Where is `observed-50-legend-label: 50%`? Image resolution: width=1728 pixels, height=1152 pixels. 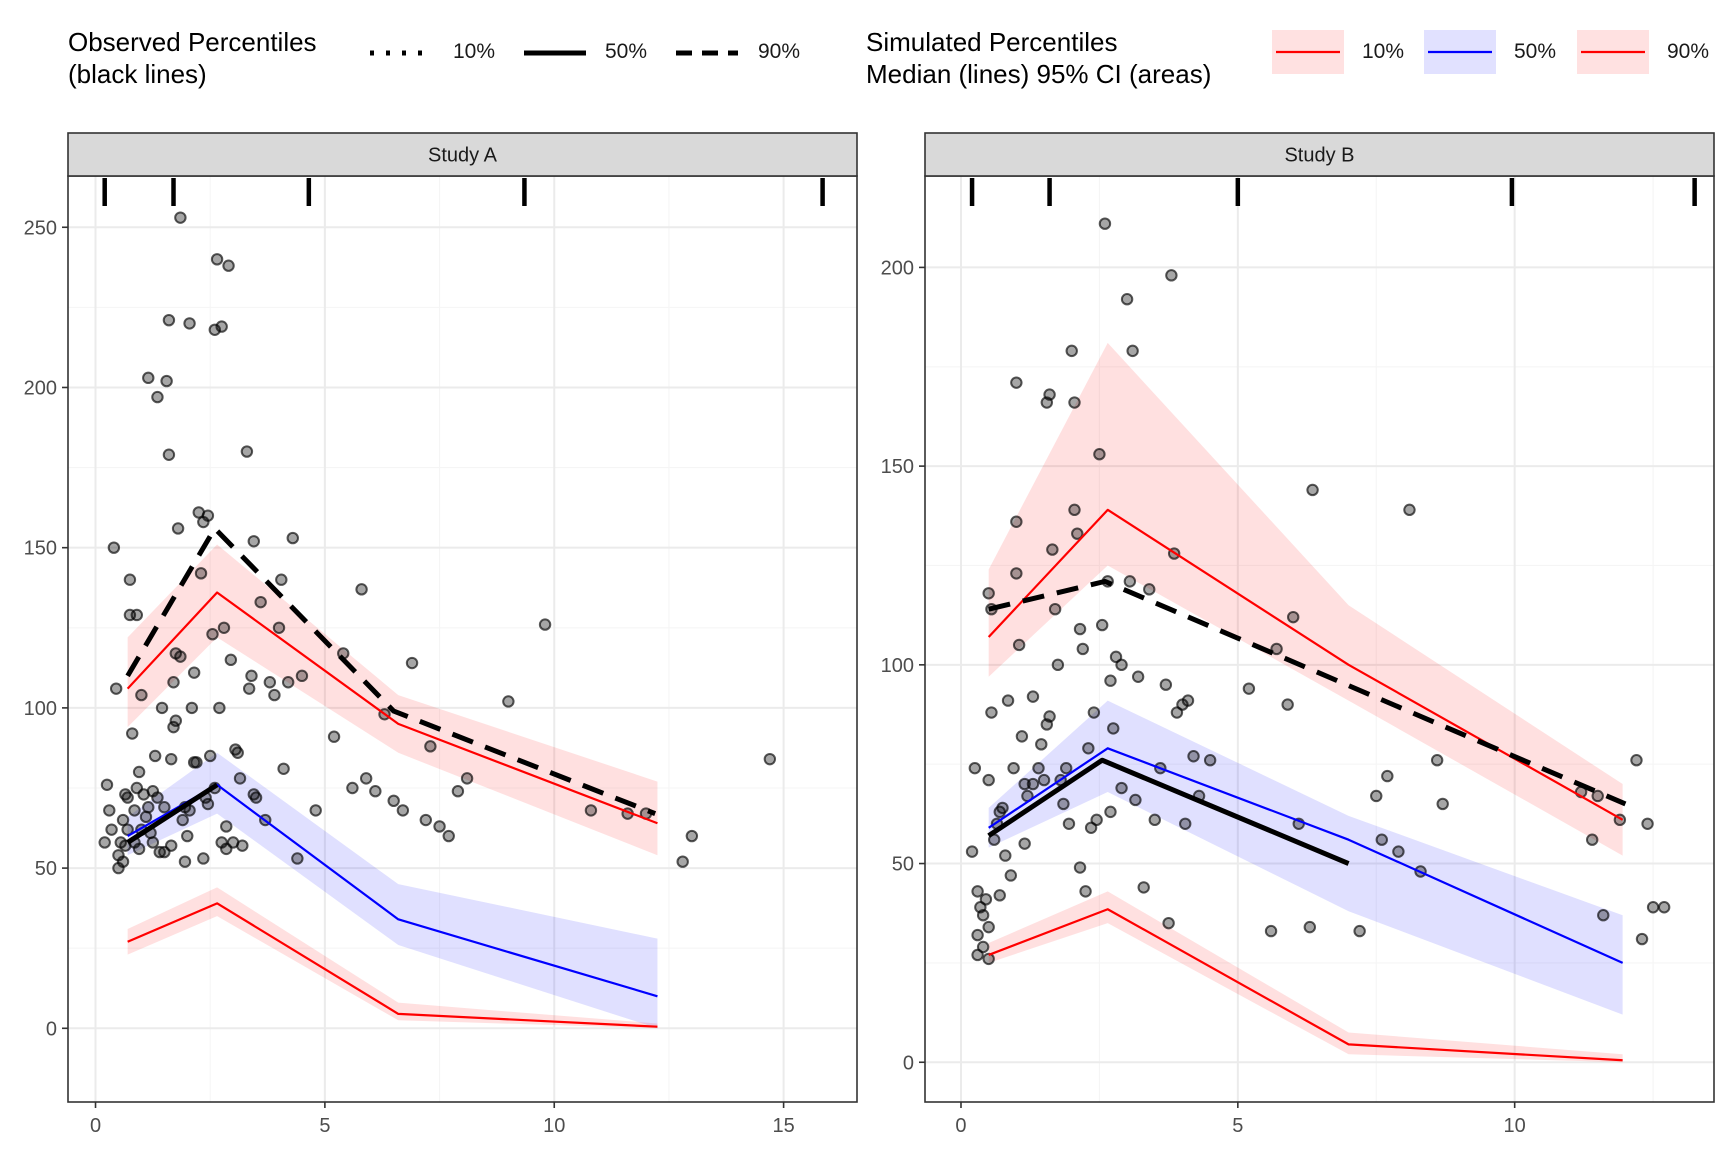 observed-50-legend-label: 50% is located at coordinates (626, 51).